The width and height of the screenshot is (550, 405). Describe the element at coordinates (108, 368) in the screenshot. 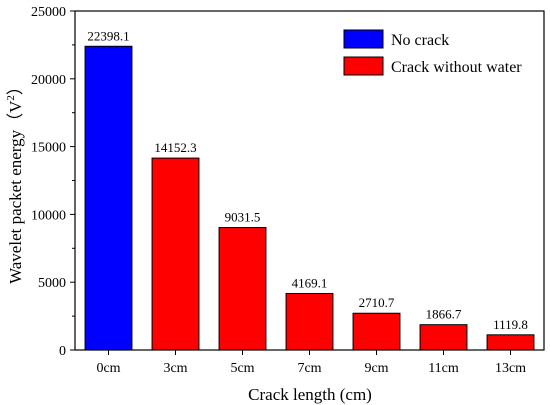

I see `x-tick-label: 0cm` at that location.